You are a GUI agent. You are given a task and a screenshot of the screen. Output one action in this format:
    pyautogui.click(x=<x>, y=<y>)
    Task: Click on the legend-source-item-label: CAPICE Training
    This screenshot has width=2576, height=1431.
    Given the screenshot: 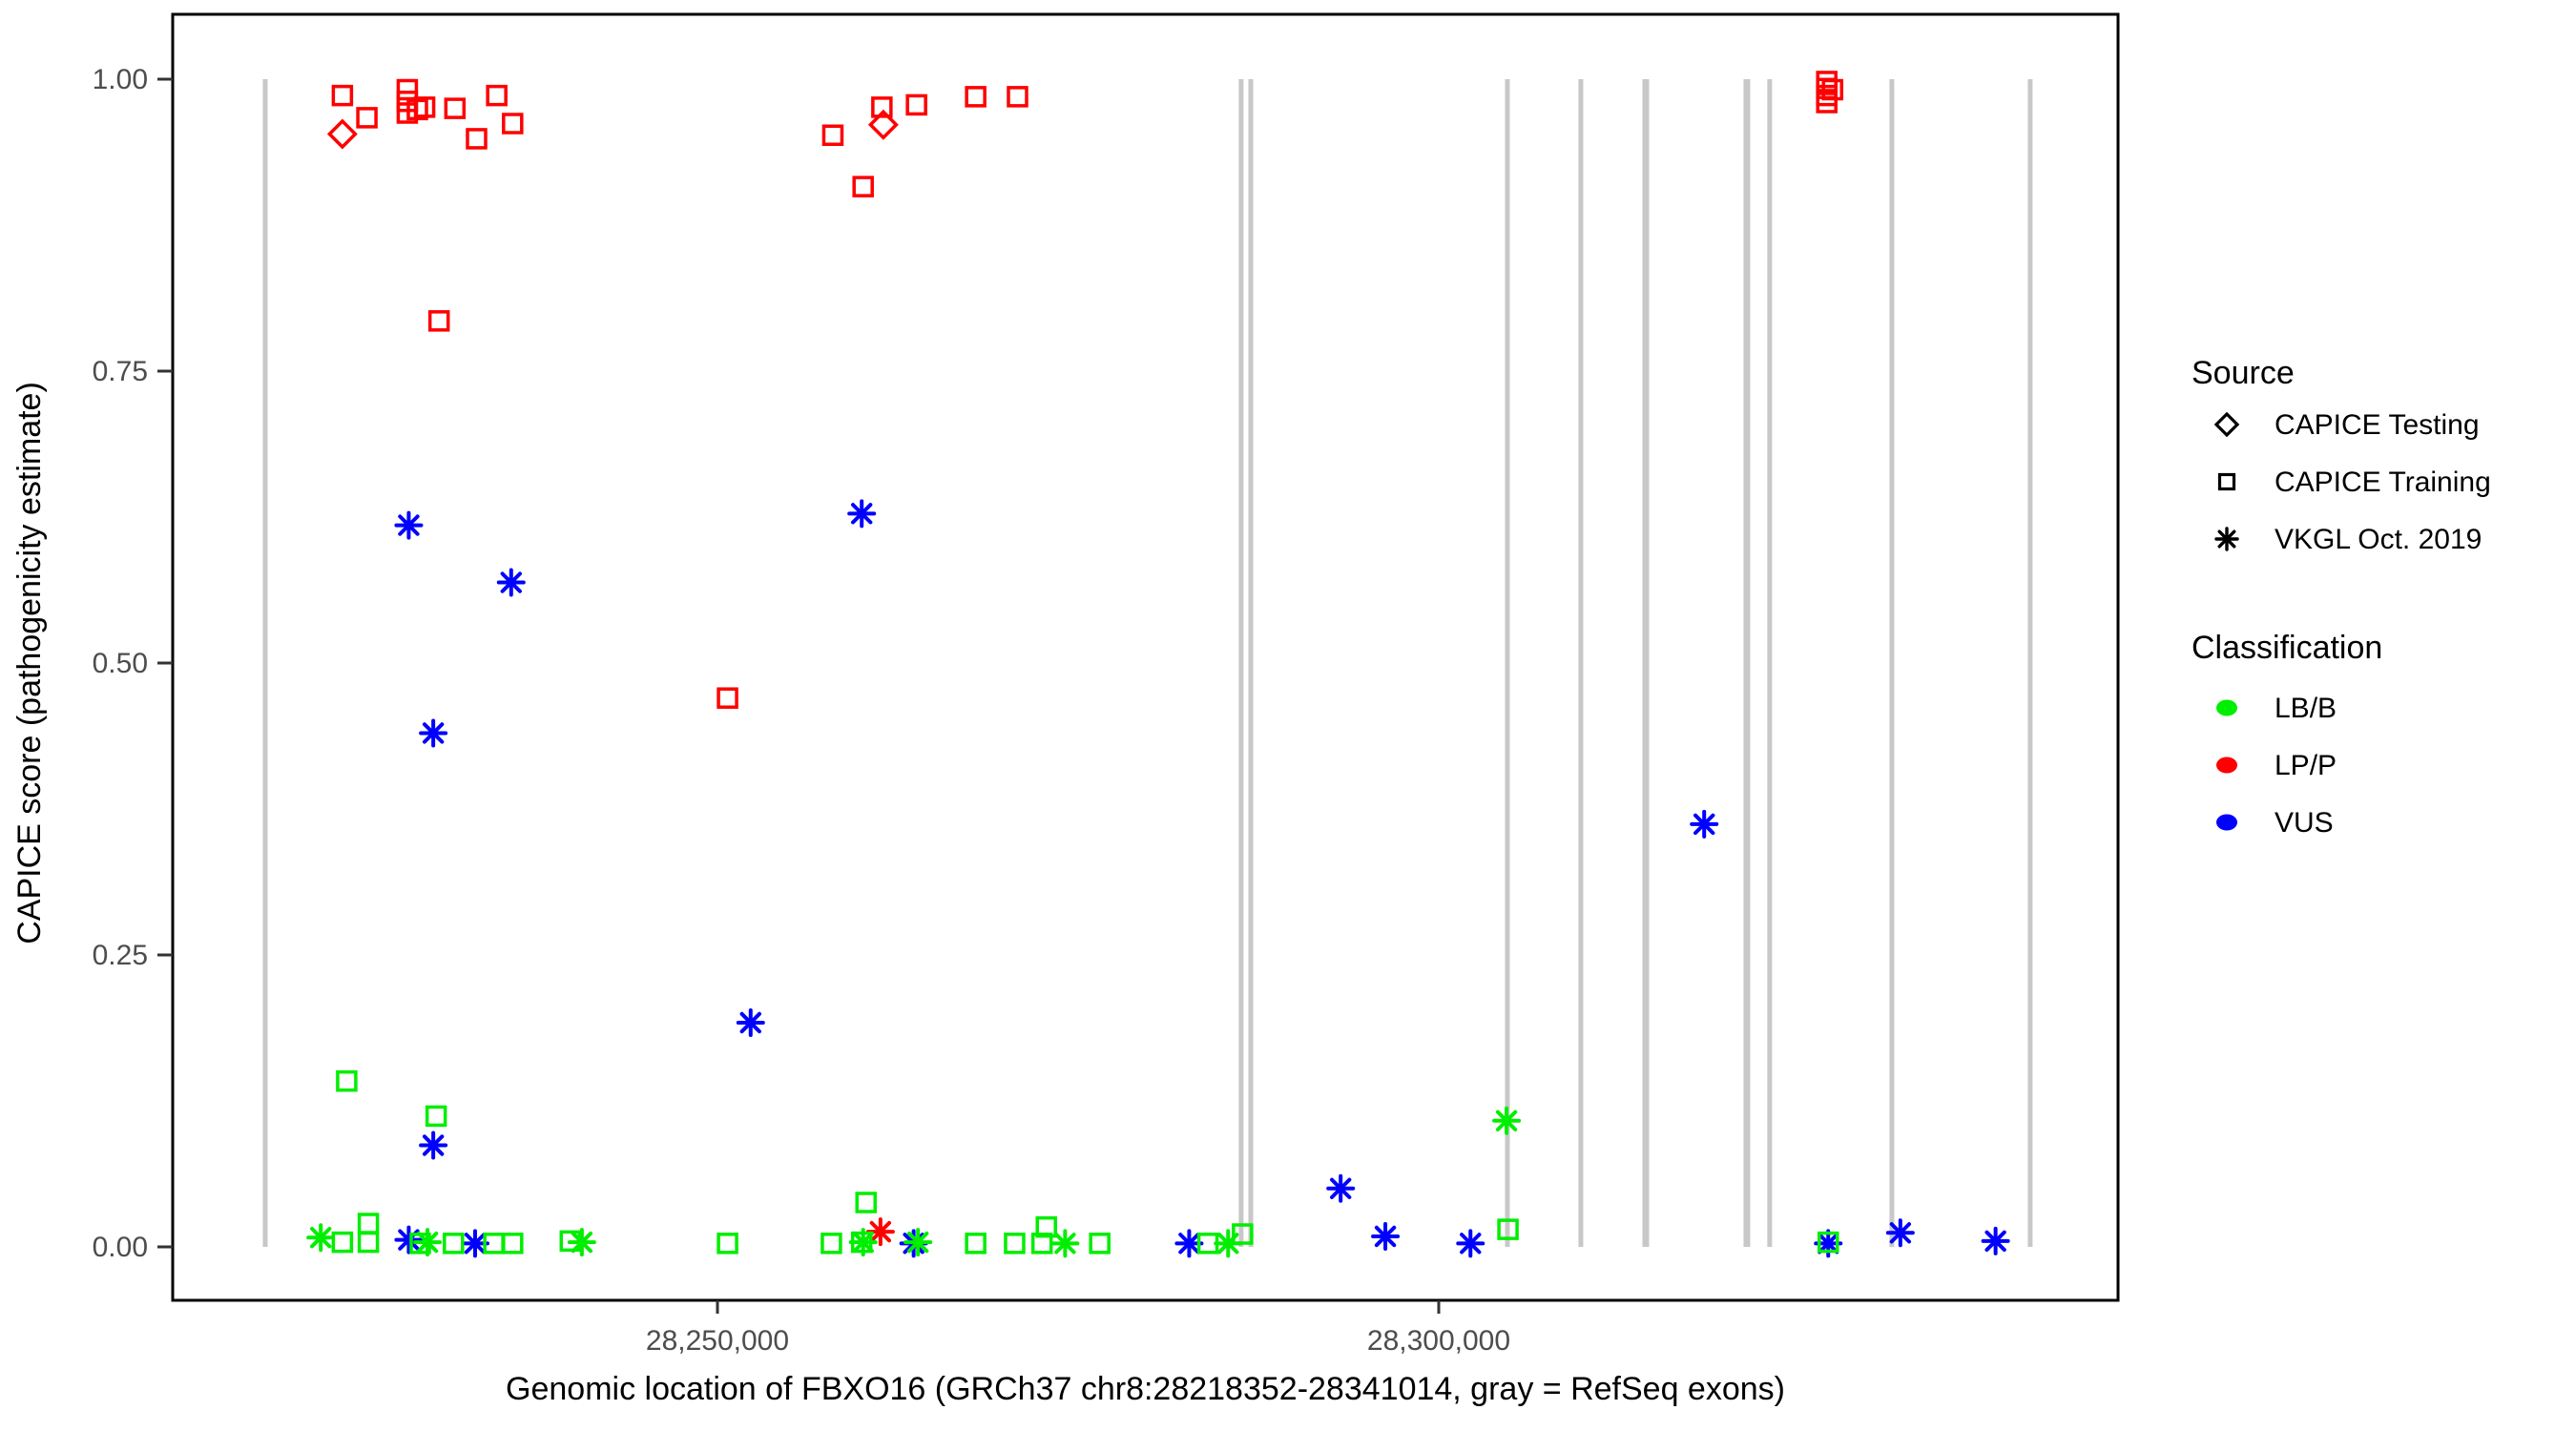 What is the action you would take?
    pyautogui.click(x=2383, y=482)
    